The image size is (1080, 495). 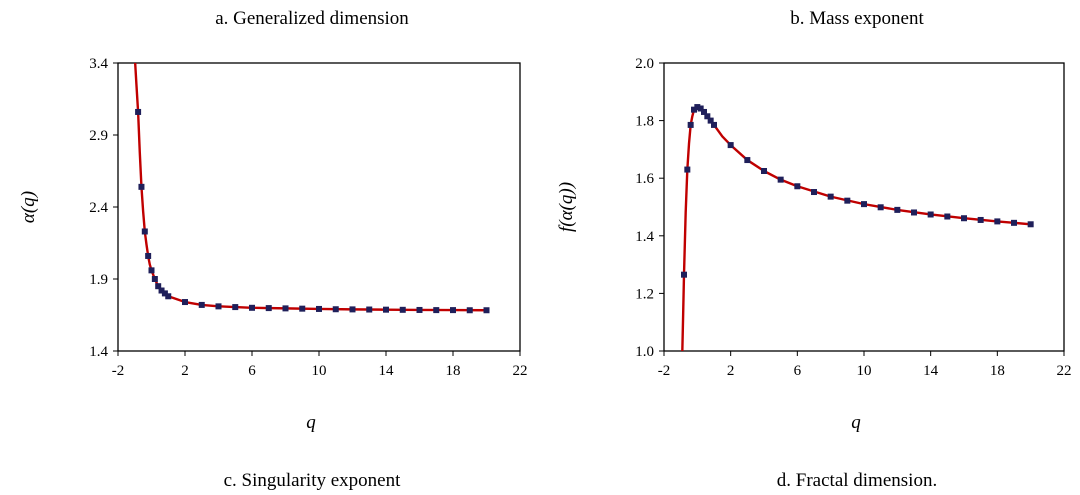 What do you see at coordinates (312, 18) in the screenshot?
I see `title-a: a. Generalized dimension` at bounding box center [312, 18].